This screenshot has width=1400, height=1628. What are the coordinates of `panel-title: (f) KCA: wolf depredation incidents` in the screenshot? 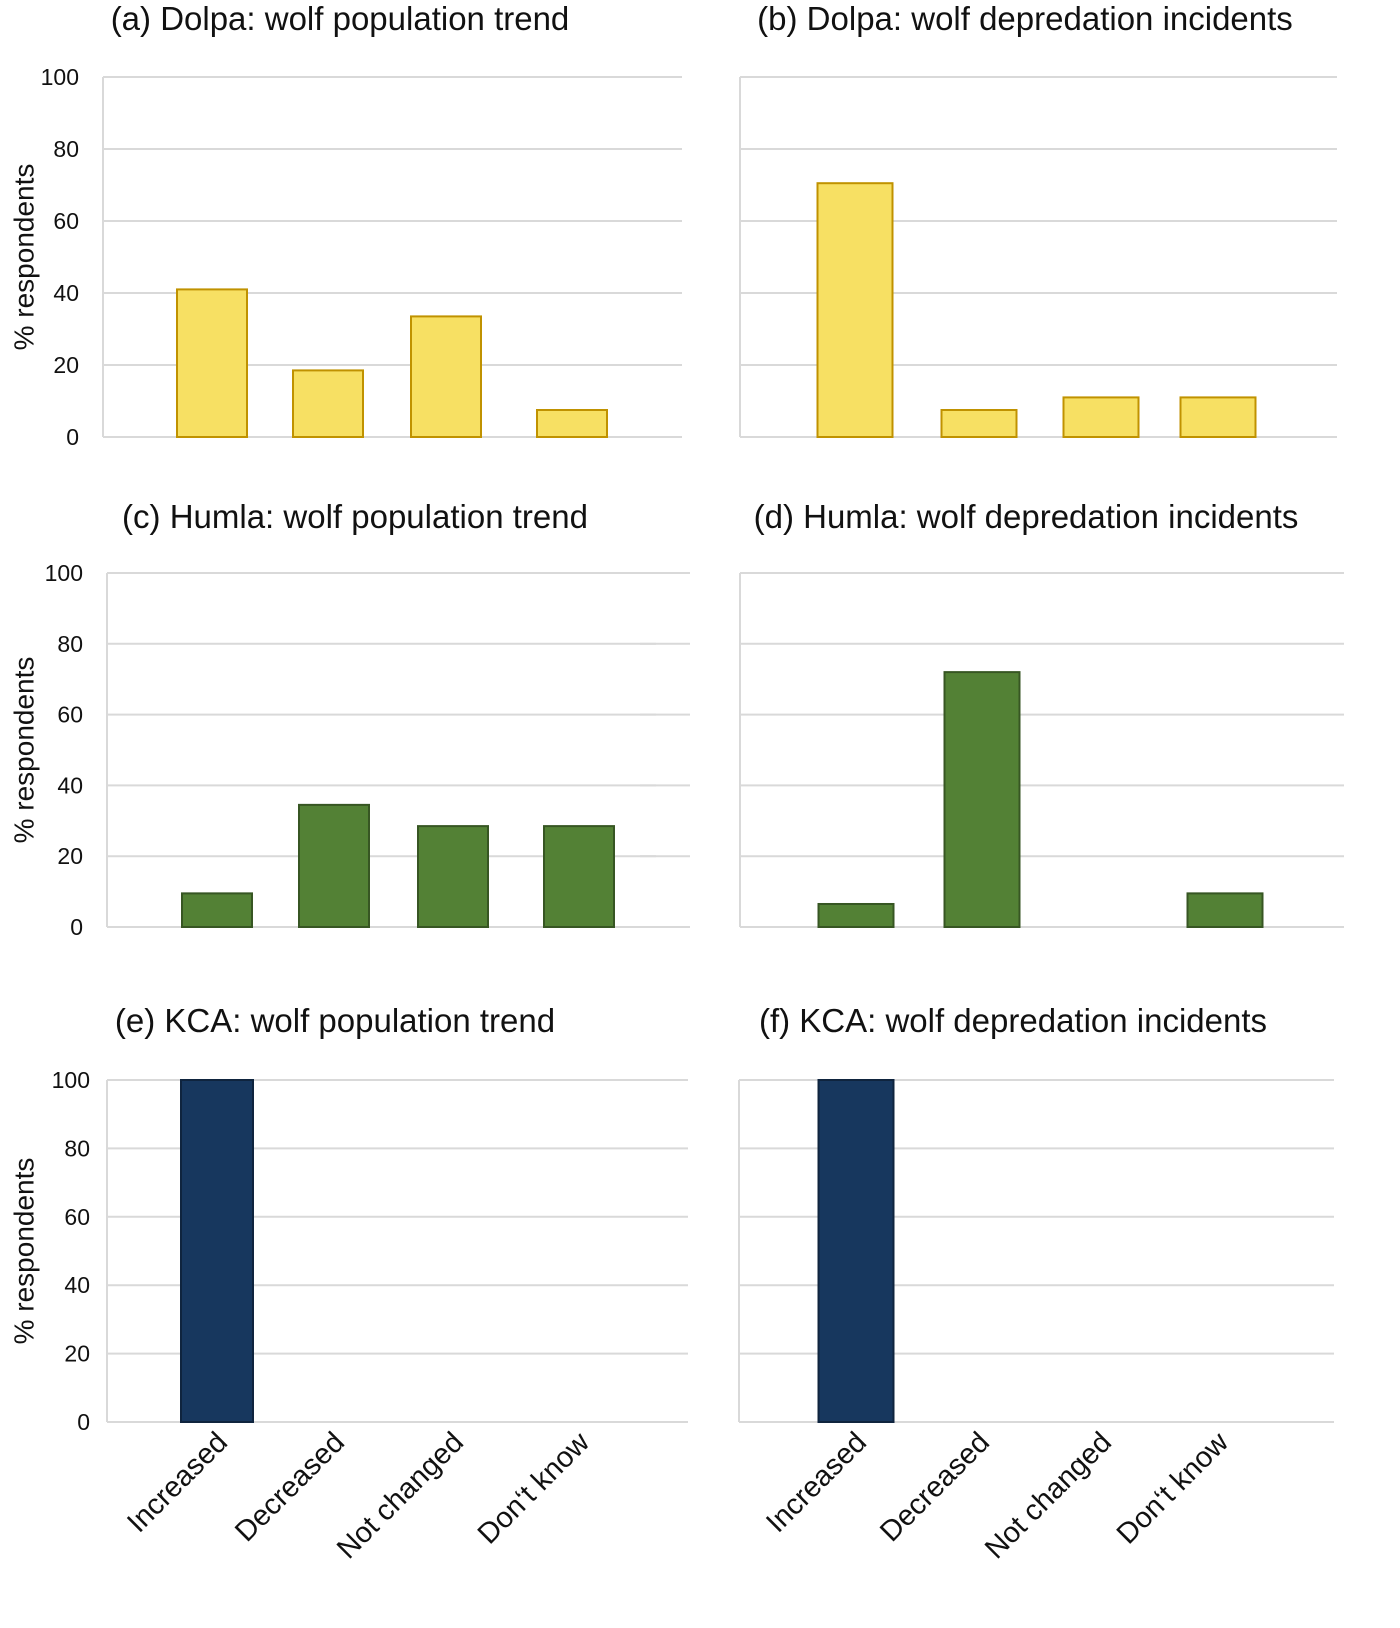 It's located at (1013, 1020).